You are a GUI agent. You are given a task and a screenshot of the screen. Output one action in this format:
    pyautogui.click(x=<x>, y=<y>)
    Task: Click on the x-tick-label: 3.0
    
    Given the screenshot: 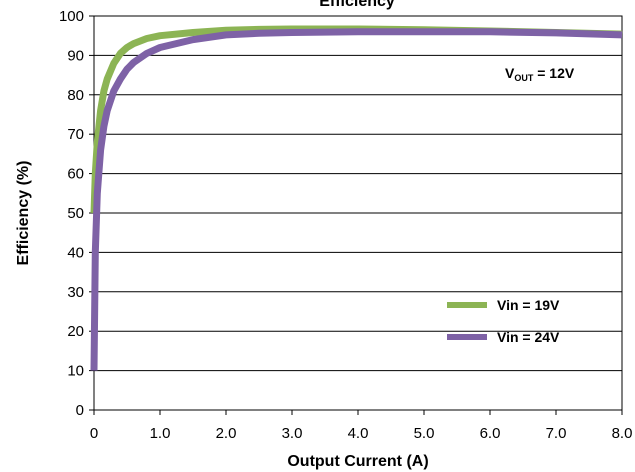 What is the action you would take?
    pyautogui.click(x=292, y=433)
    